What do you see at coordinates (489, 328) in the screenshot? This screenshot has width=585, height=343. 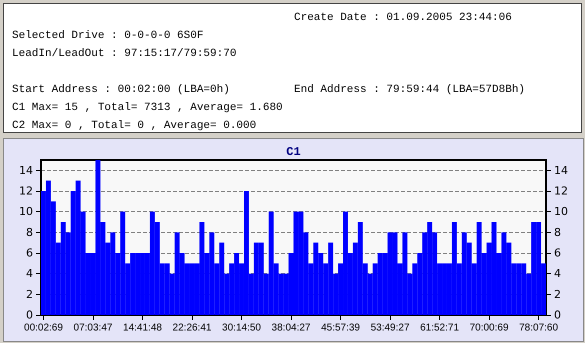 I see `x-tick-label: 70:00:69` at bounding box center [489, 328].